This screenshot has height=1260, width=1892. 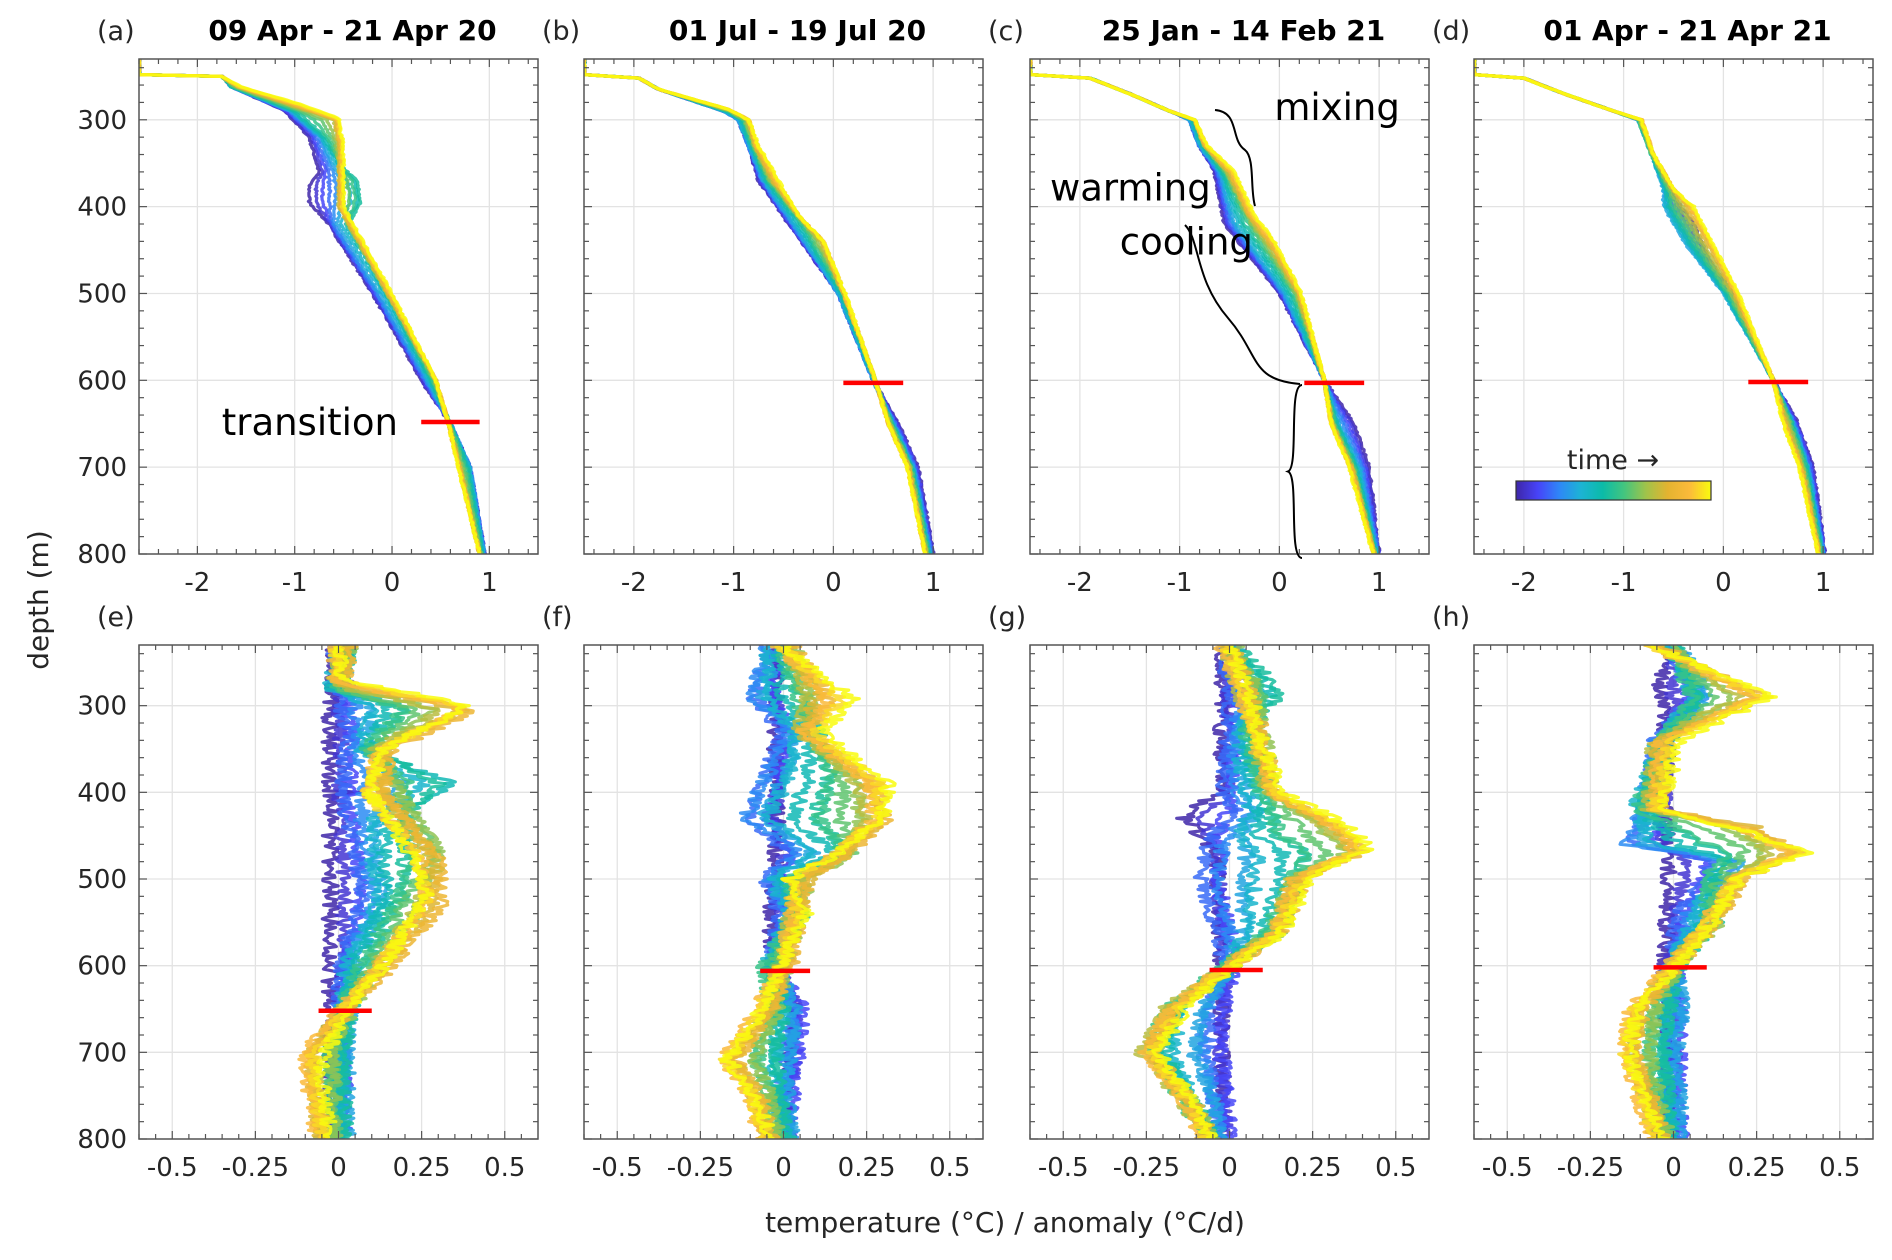 I want to click on y-tick-label: 500, so click(x=102, y=880).